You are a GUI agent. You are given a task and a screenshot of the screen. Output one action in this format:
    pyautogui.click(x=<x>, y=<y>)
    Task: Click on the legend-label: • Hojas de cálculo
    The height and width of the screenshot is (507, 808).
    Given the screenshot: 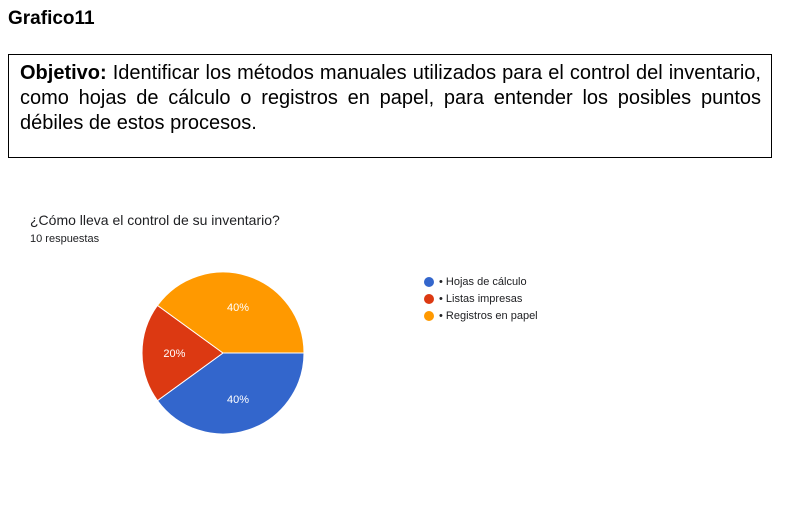 What is the action you would take?
    pyautogui.click(x=483, y=281)
    